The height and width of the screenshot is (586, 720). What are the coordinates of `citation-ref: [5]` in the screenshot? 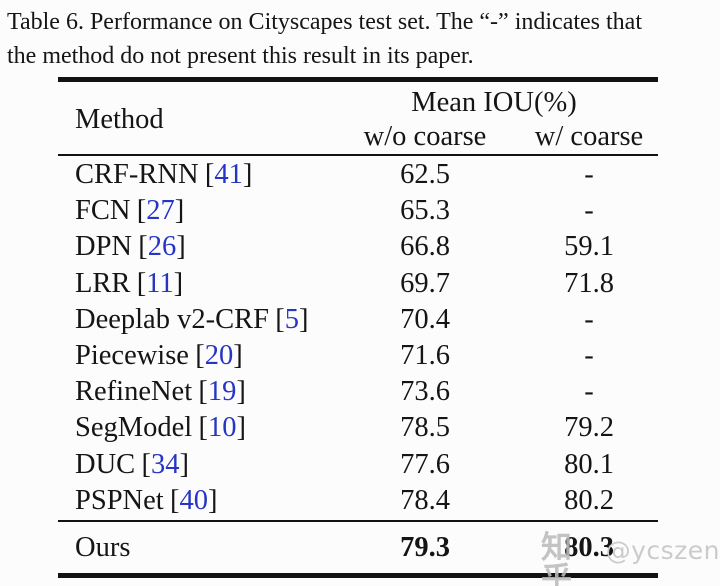 It's located at (291, 319).